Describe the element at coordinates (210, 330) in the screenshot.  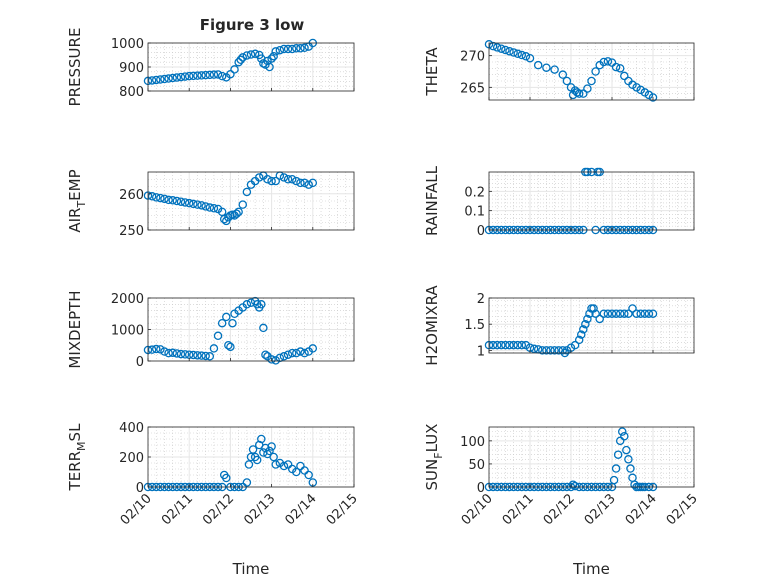
I see `subplot-5: 0 1000 2000 MIXDEPTH` at that location.